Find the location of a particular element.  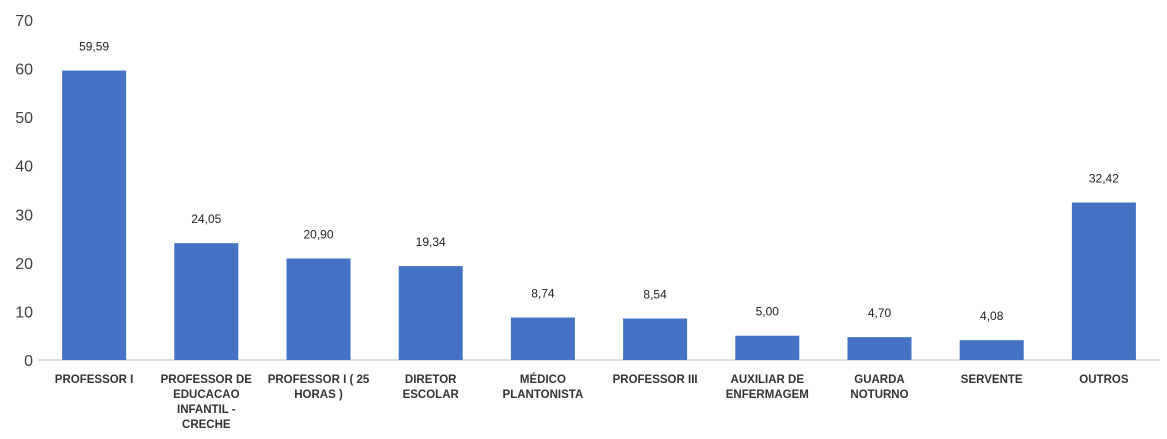

y-tick-label-4: 40 is located at coordinates (24, 167).